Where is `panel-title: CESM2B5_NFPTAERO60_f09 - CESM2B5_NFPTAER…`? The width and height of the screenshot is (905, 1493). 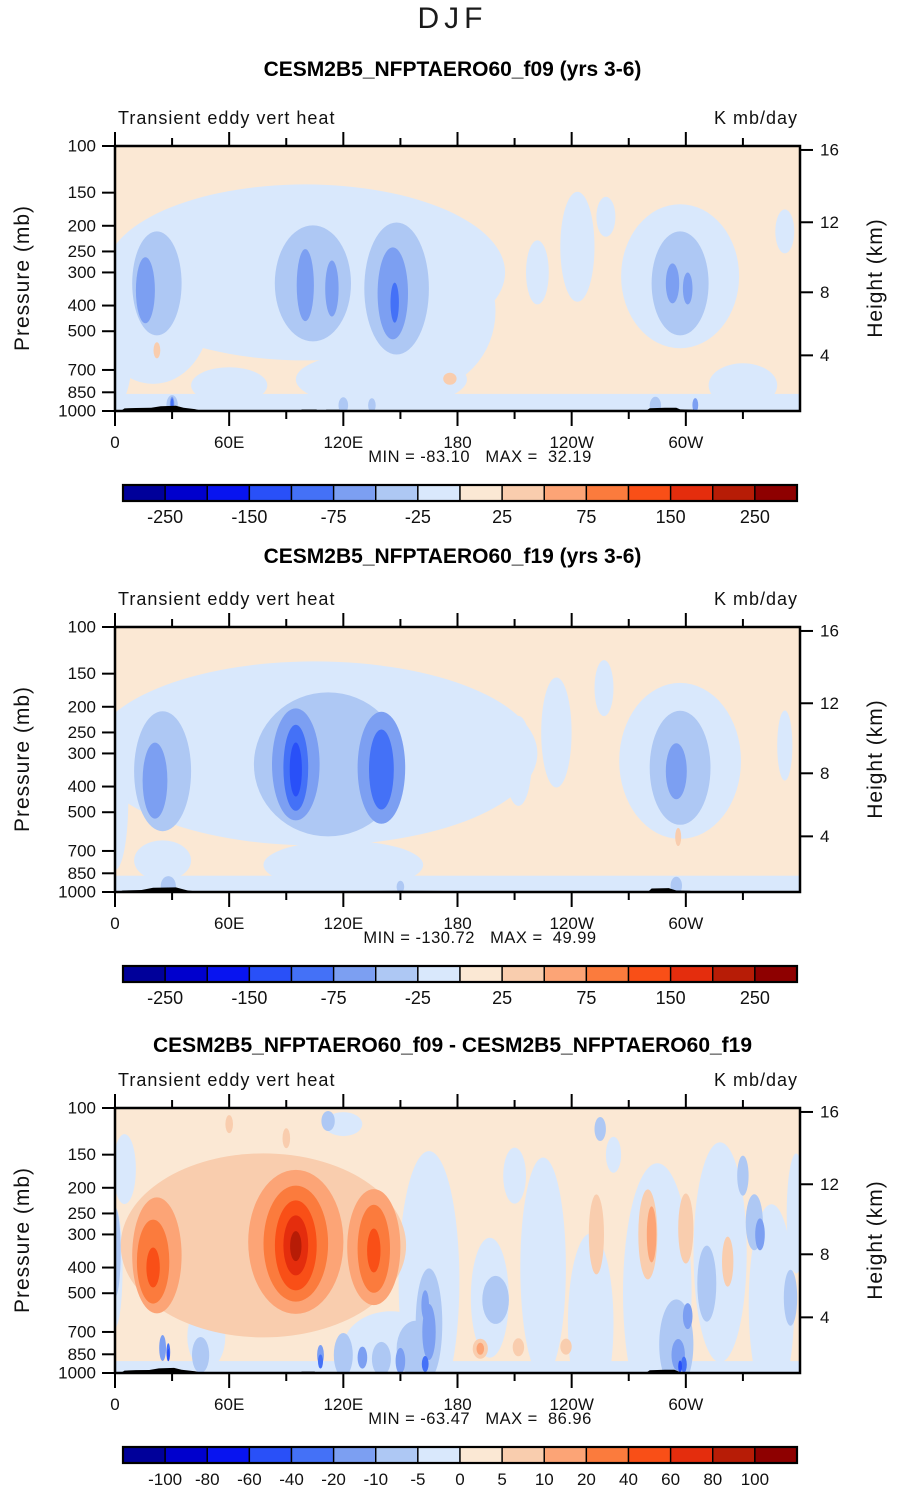
panel-title: CESM2B5_NFPTAERO60_f09 - CESM2B5_NFPTAER… is located at coordinates (452, 1045).